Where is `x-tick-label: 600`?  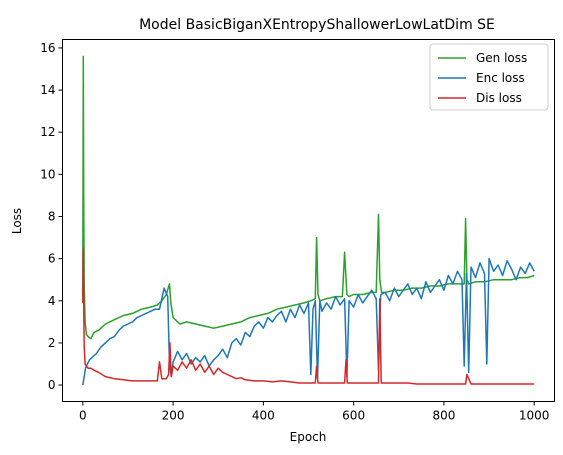 x-tick-label: 600 is located at coordinates (353, 416).